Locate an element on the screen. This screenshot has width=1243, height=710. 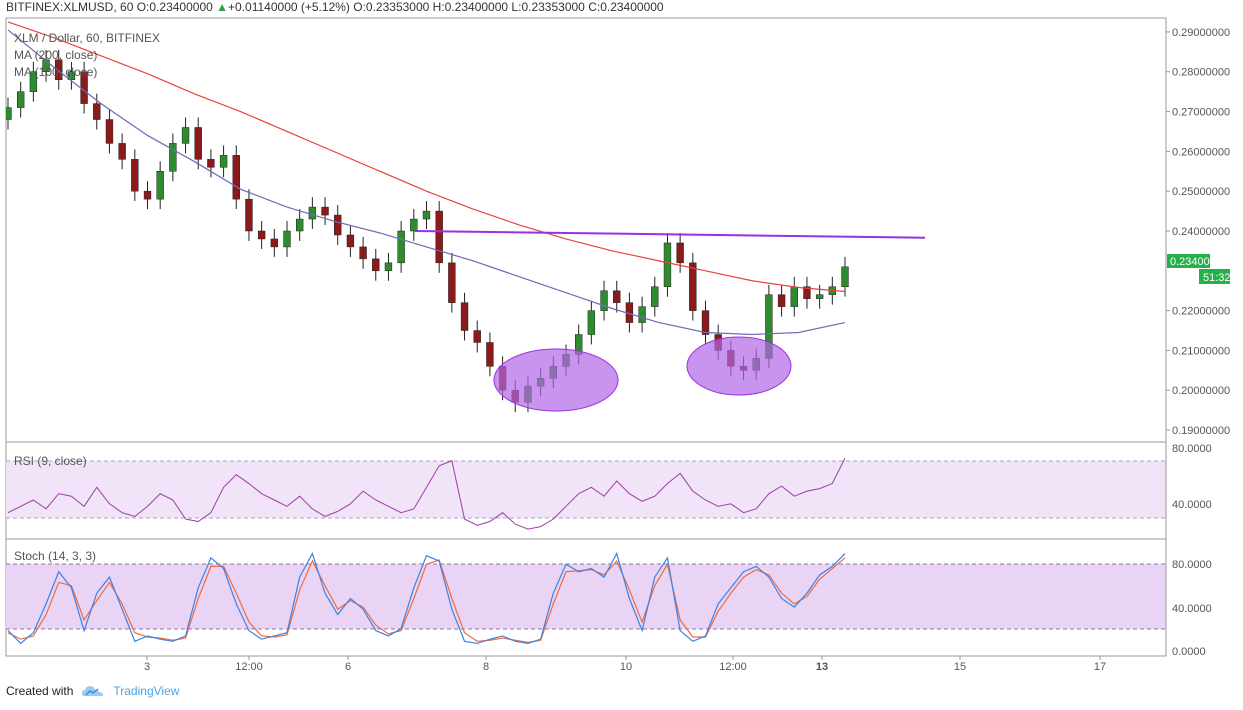
price-tick-label: 0.22000000 is located at coordinates (1201, 312).